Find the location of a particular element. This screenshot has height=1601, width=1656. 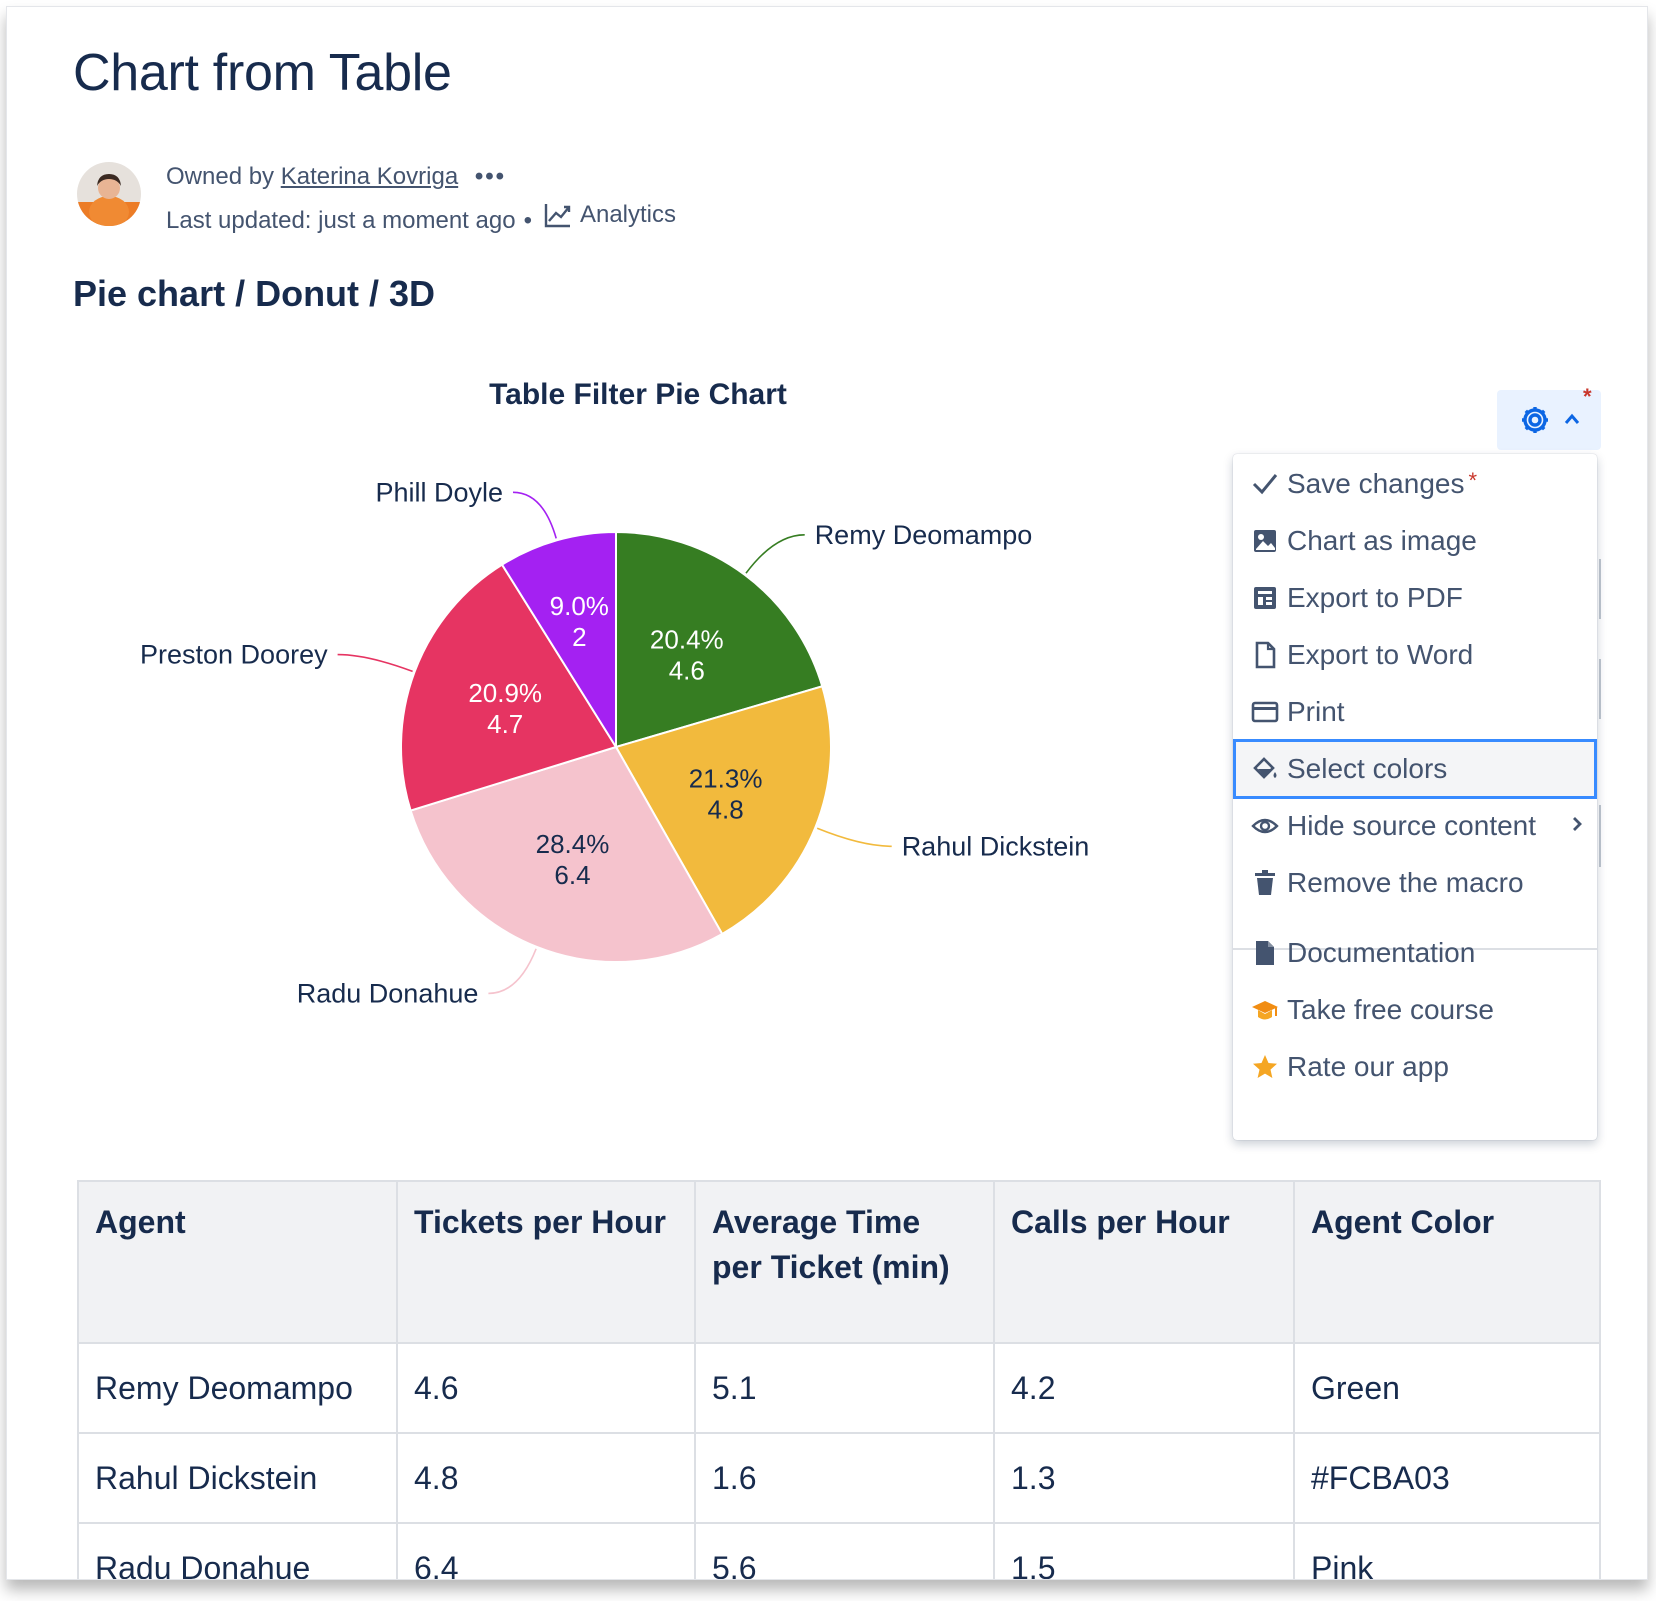

menu-item-hide-source-content: Hide source content is located at coordinates (1415, 826).